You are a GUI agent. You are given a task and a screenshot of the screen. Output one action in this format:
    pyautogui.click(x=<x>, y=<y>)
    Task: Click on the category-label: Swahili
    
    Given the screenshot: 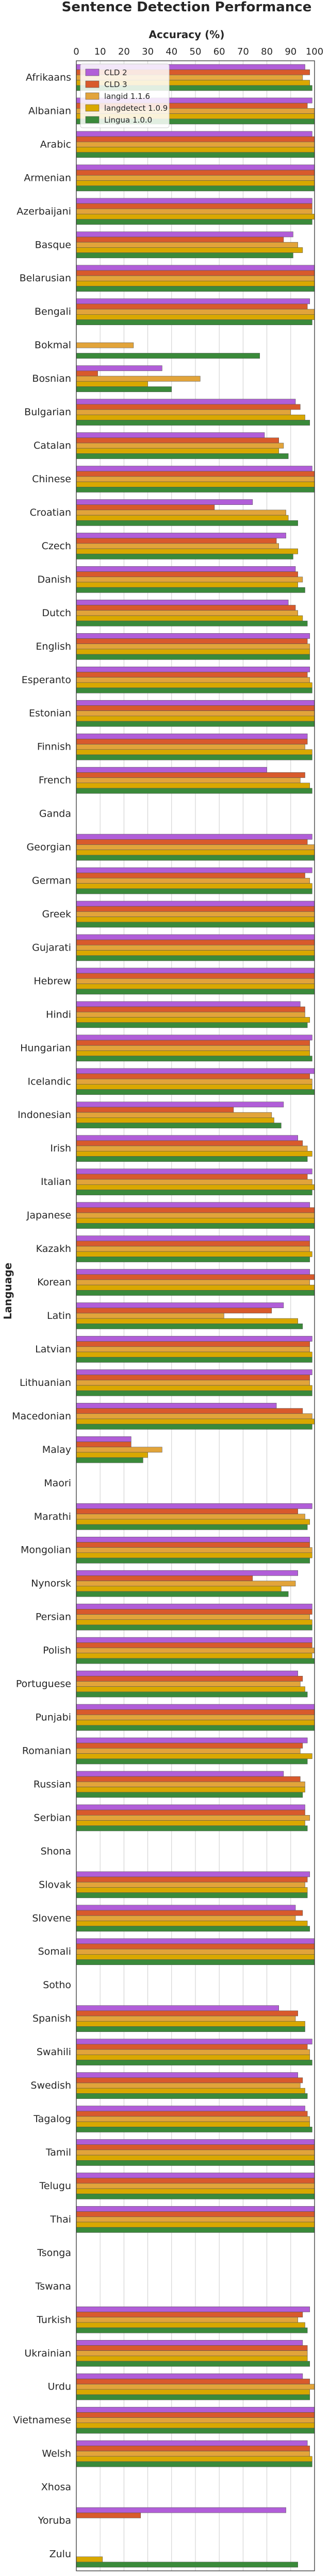 What is the action you would take?
    pyautogui.click(x=54, y=2052)
    